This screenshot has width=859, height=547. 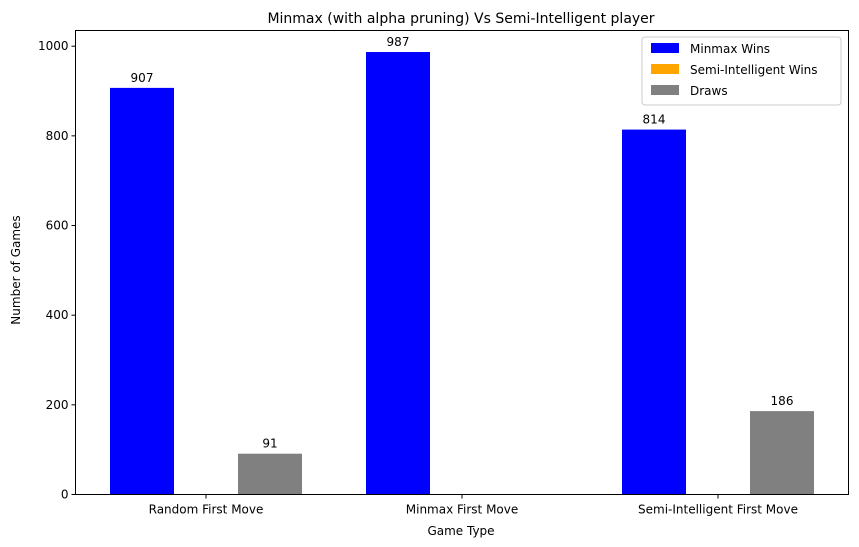 What do you see at coordinates (398, 42) in the screenshot?
I see `bar-value-label: 987` at bounding box center [398, 42].